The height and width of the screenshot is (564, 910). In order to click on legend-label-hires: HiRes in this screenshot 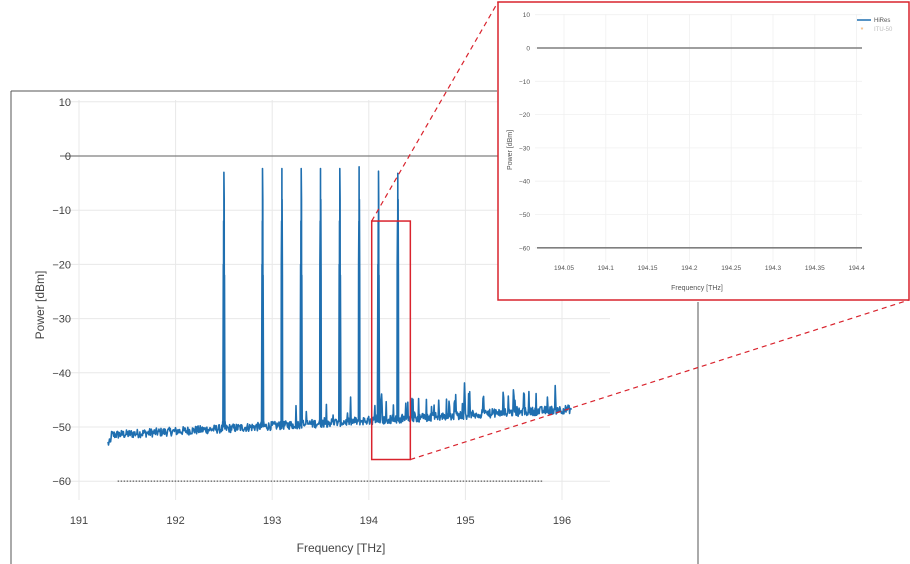, I will do `click(882, 21)`.